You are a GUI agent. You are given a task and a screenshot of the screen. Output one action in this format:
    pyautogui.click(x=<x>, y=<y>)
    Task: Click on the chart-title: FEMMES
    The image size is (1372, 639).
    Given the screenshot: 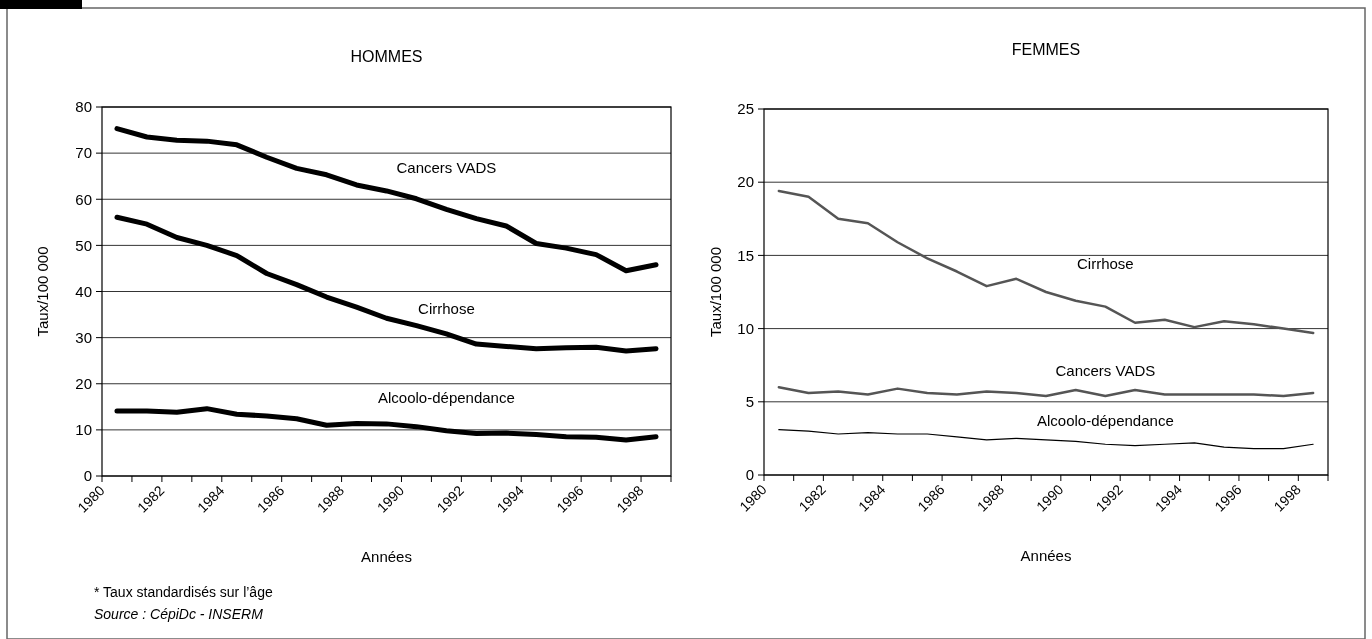 What is the action you would take?
    pyautogui.click(x=1046, y=49)
    